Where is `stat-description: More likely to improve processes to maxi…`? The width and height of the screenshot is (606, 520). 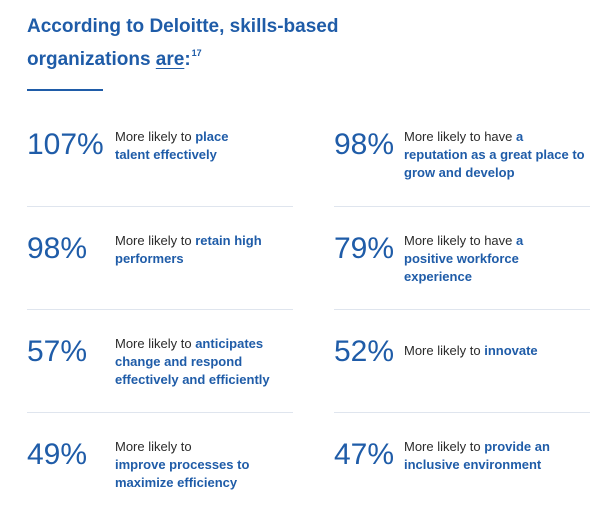 stat-description: More likely to improve processes to maxi… is located at coordinates (190, 465).